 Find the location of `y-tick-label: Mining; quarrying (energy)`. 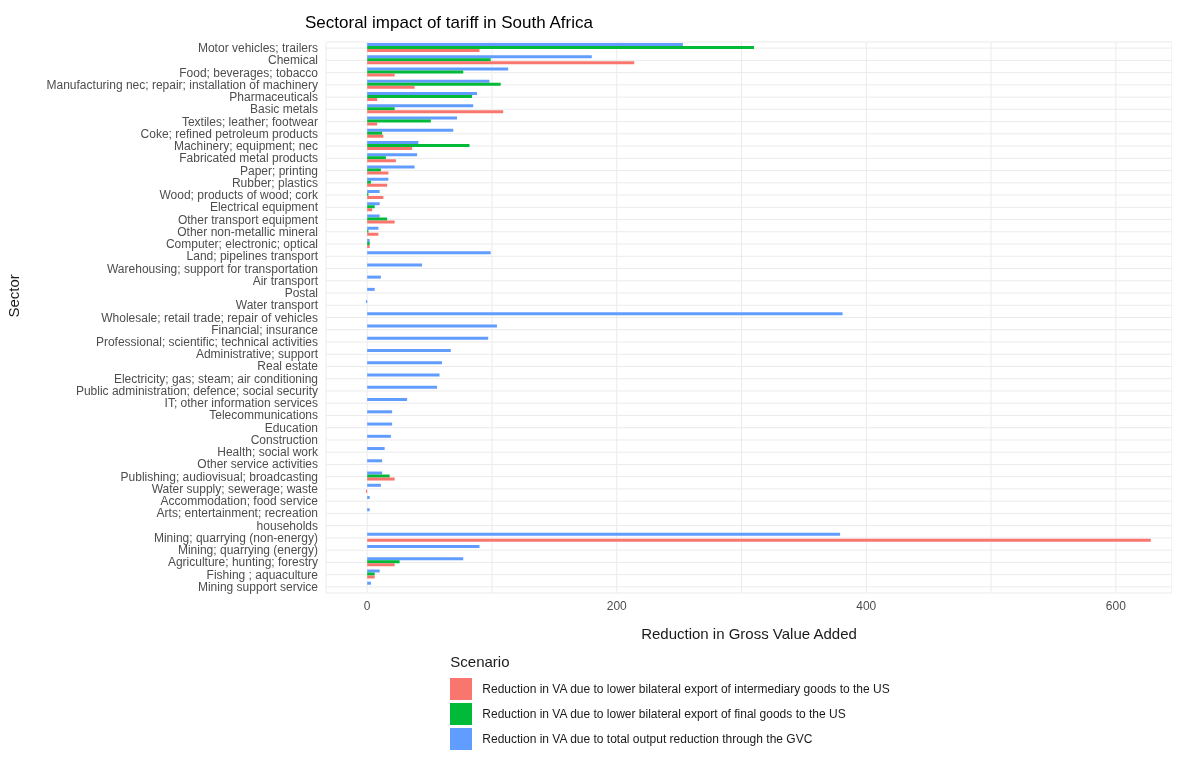

y-tick-label: Mining; quarrying (energy) is located at coordinates (247, 550).